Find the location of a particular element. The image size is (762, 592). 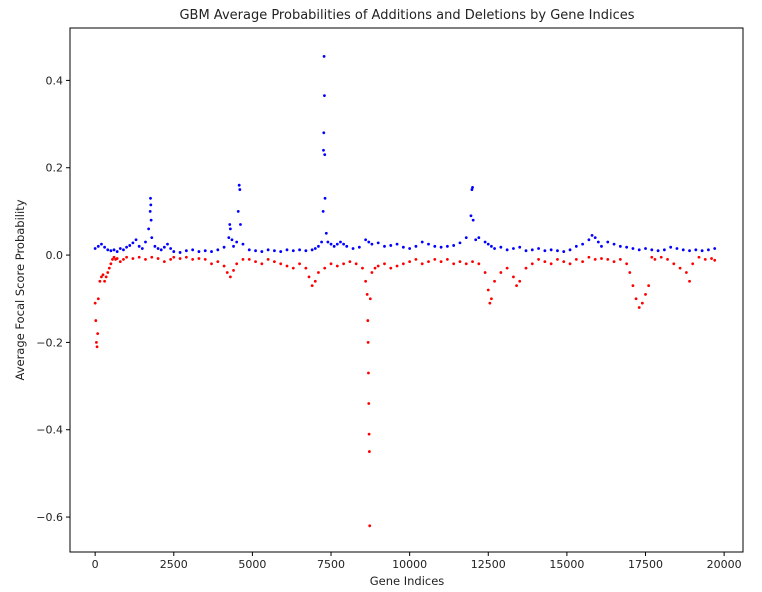

x-tick-label: 15000 is located at coordinates (566, 564).